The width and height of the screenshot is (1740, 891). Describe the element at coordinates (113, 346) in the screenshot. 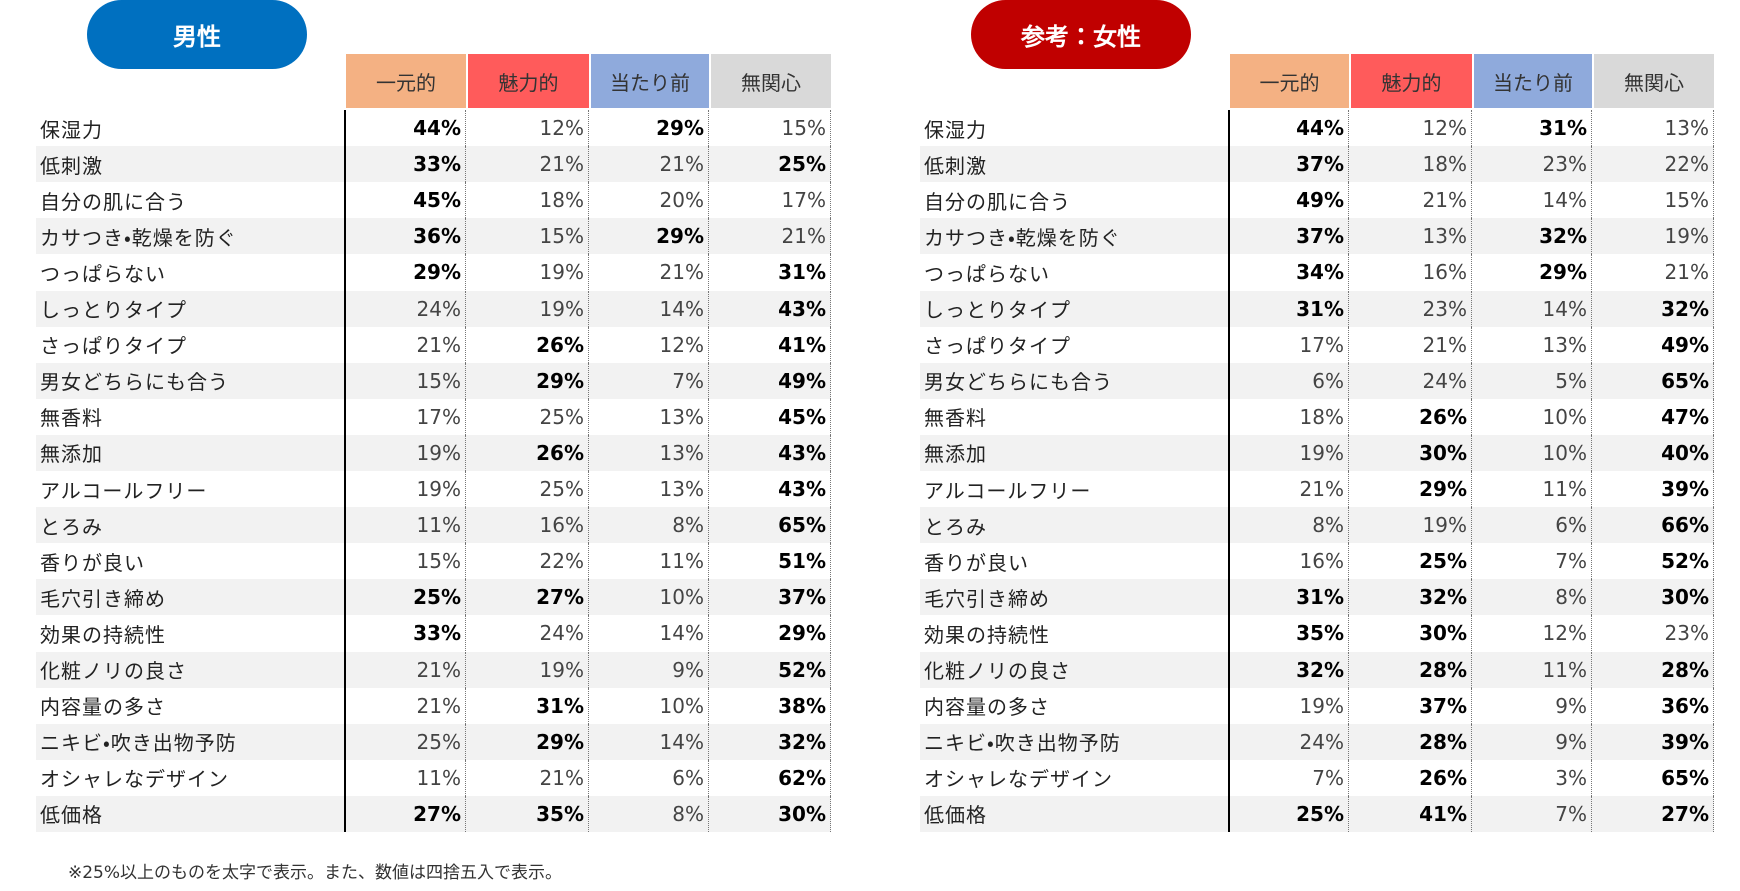

I see `row-label: さっぱりタイプ` at that location.